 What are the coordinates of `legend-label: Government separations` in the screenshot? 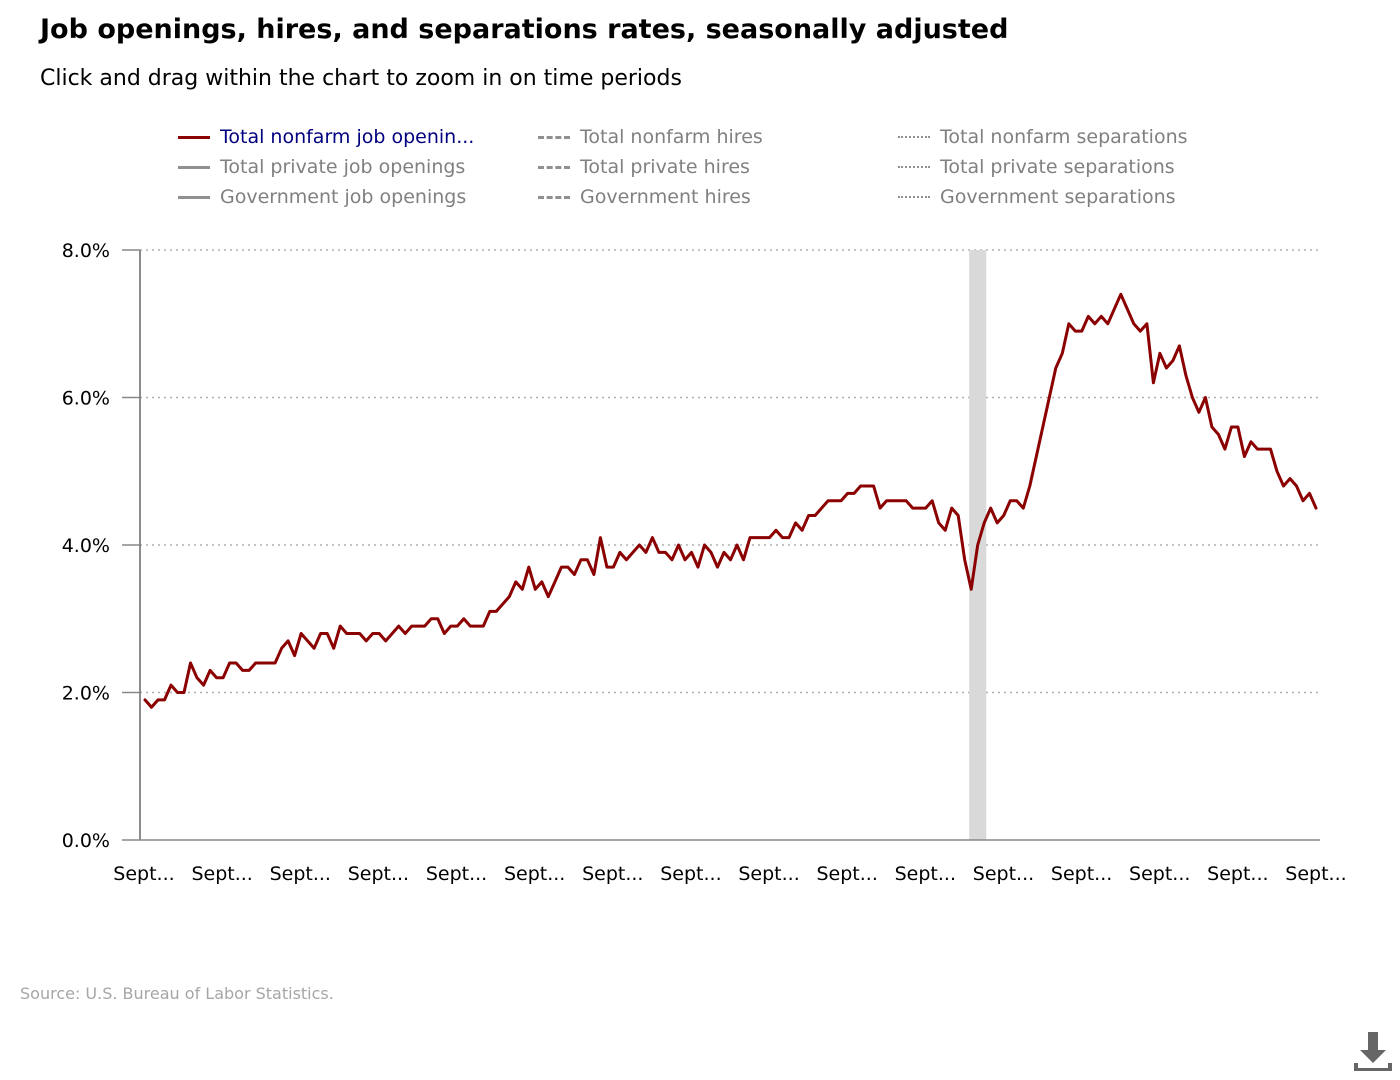 It's located at (1058, 197).